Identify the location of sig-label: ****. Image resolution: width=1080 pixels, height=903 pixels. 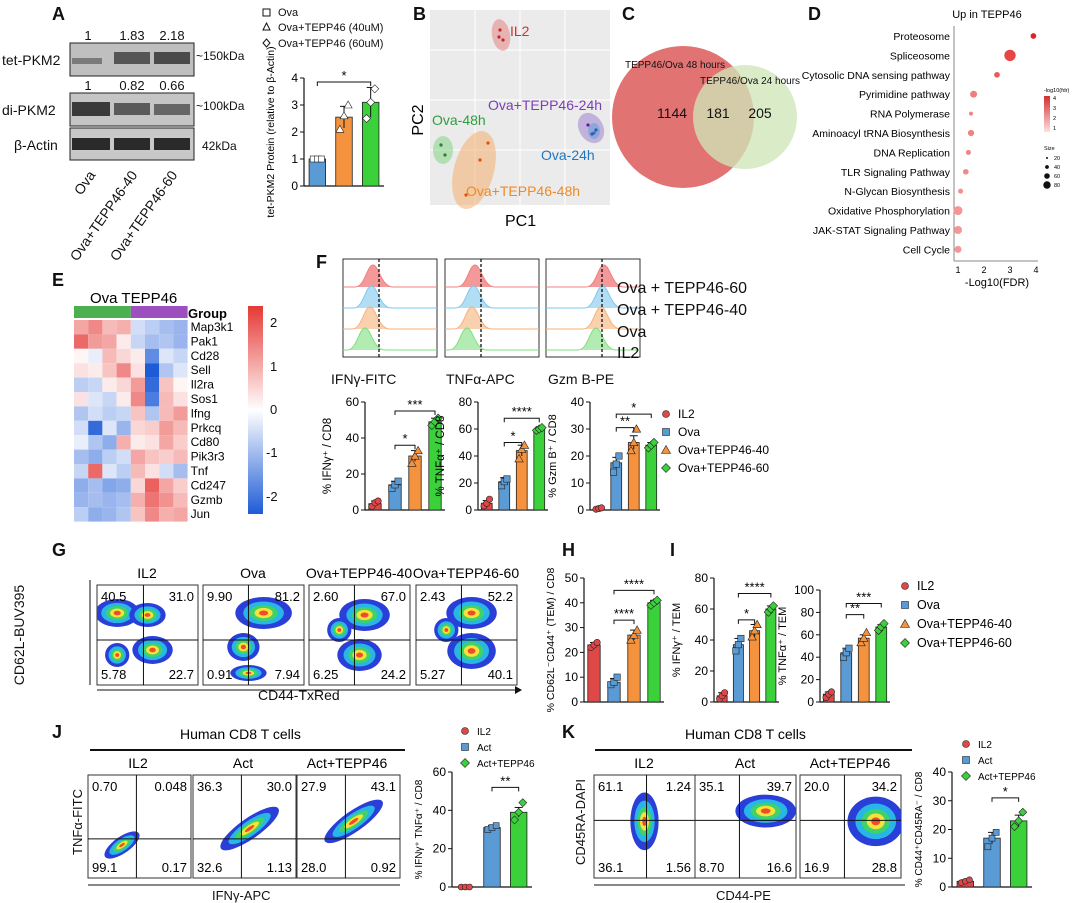
(624, 613).